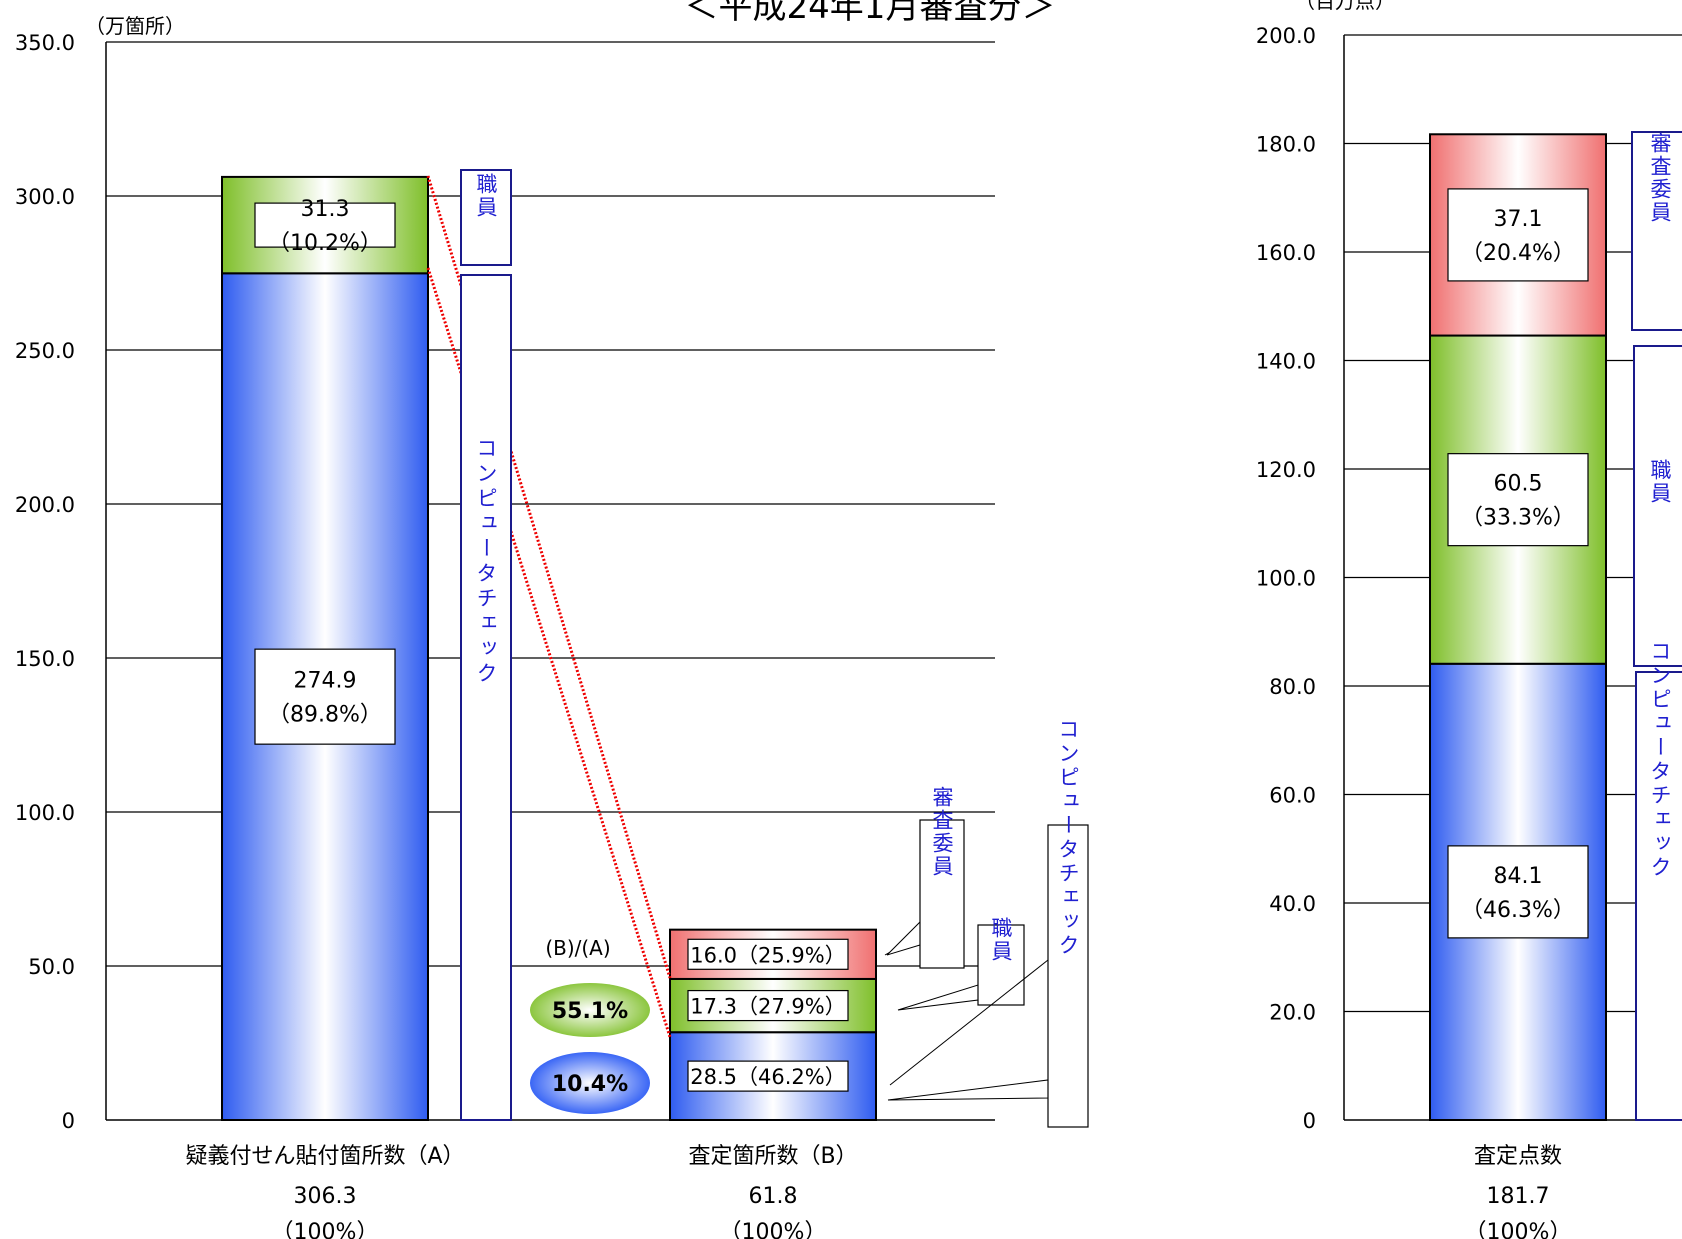 This screenshot has width=1682, height=1239. Describe the element at coordinates (968, 1090) in the screenshot. I see `callout-pointer-computer` at that location.